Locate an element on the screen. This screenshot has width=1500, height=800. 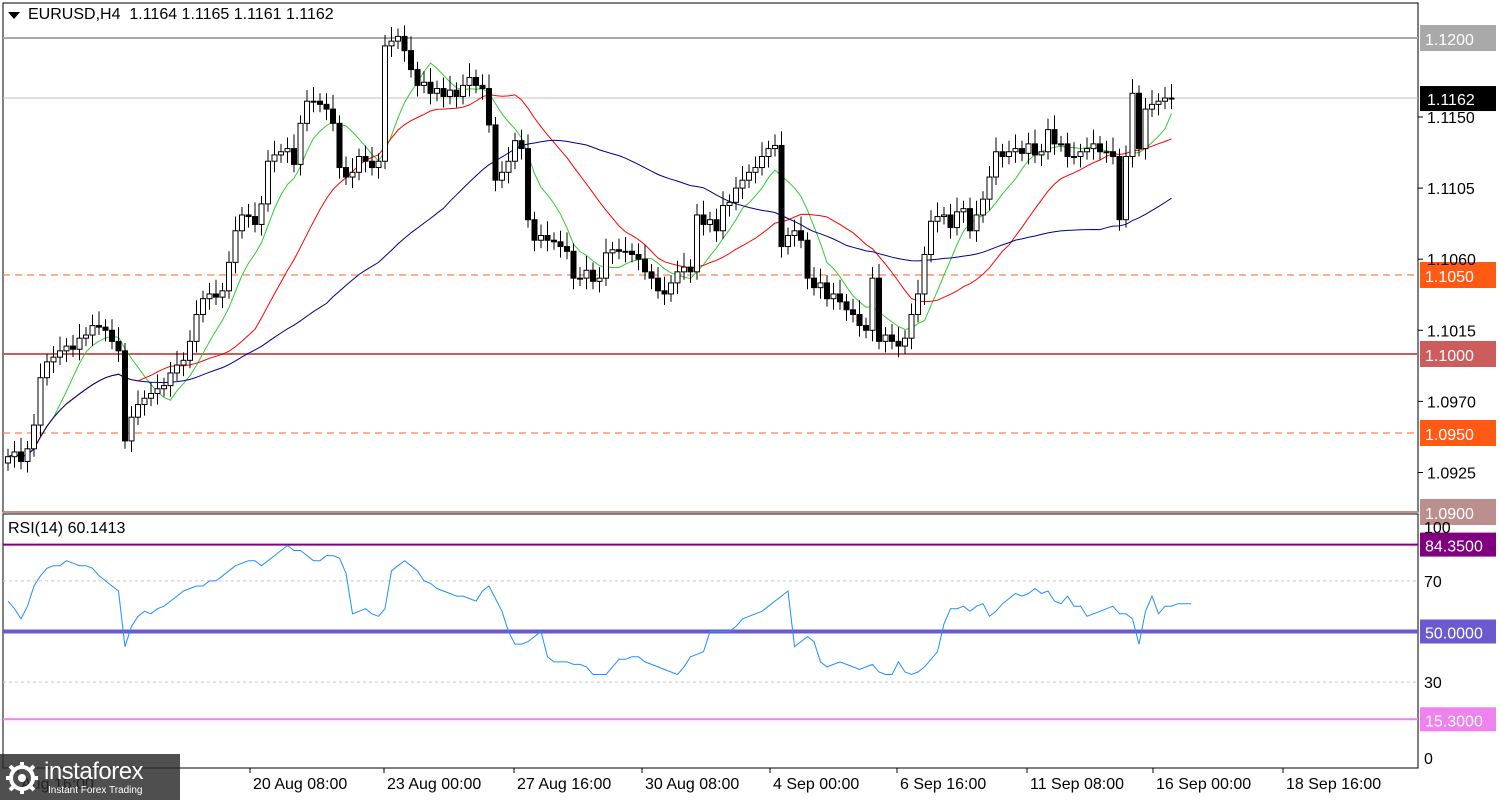
logo-name: instaforex is located at coordinates (94, 771).